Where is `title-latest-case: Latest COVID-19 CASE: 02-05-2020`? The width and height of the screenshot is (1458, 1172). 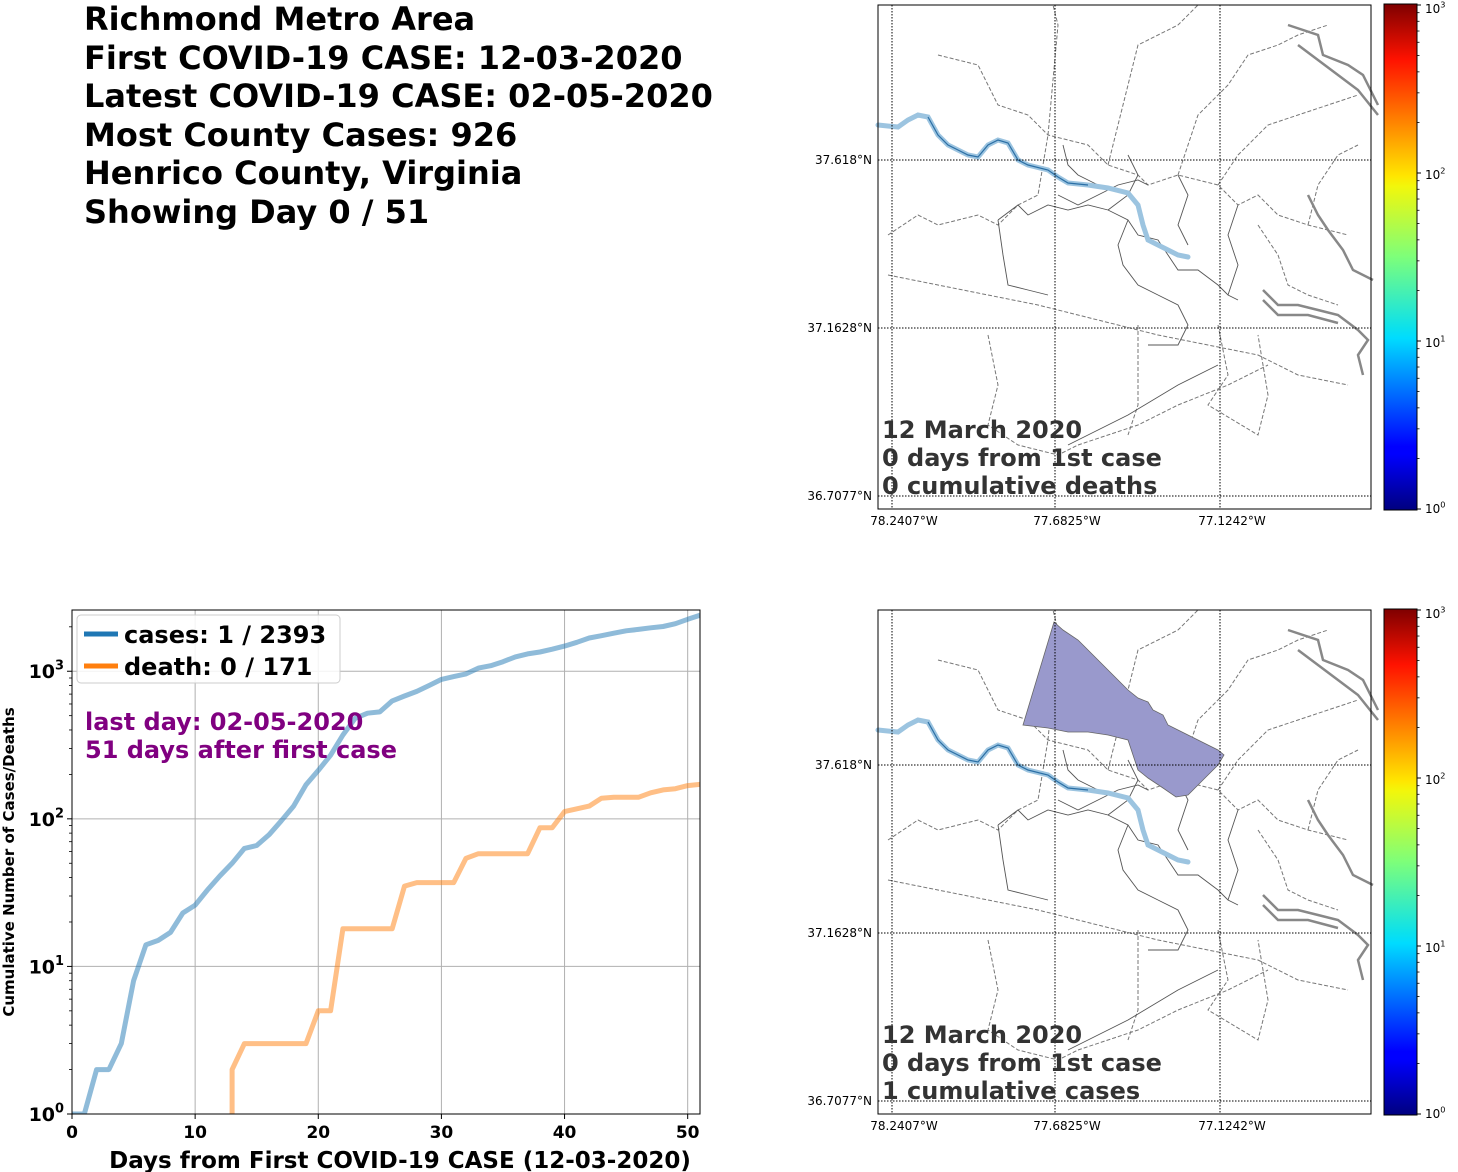 title-latest-case: Latest COVID-19 CASE: 02-05-2020 is located at coordinates (398, 96).